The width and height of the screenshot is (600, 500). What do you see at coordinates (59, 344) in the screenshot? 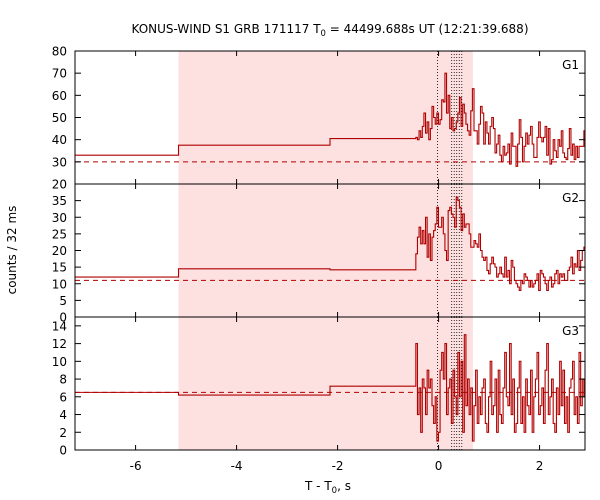
I see `y-tick-label: 12` at bounding box center [59, 344].